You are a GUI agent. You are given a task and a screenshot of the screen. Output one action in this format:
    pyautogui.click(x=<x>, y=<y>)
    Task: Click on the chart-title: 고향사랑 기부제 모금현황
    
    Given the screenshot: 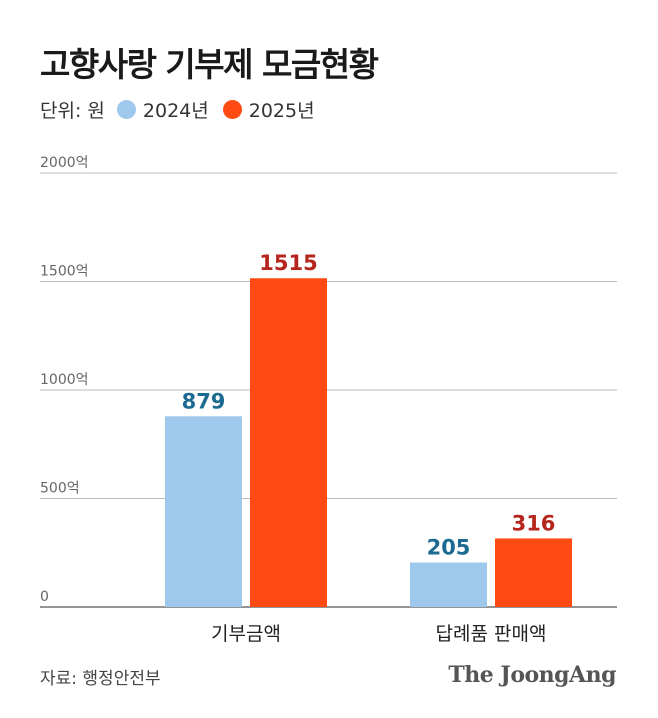 What is the action you would take?
    pyautogui.click(x=209, y=64)
    